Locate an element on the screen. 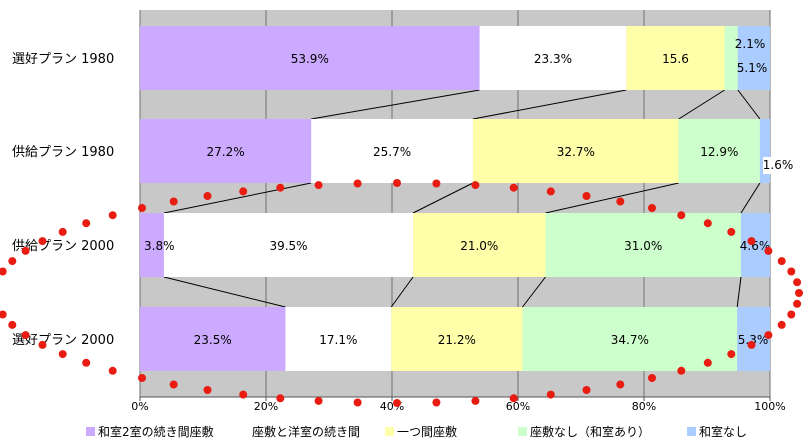 The width and height of the screenshot is (805, 442). segment-label: 4.6% is located at coordinates (755, 246).